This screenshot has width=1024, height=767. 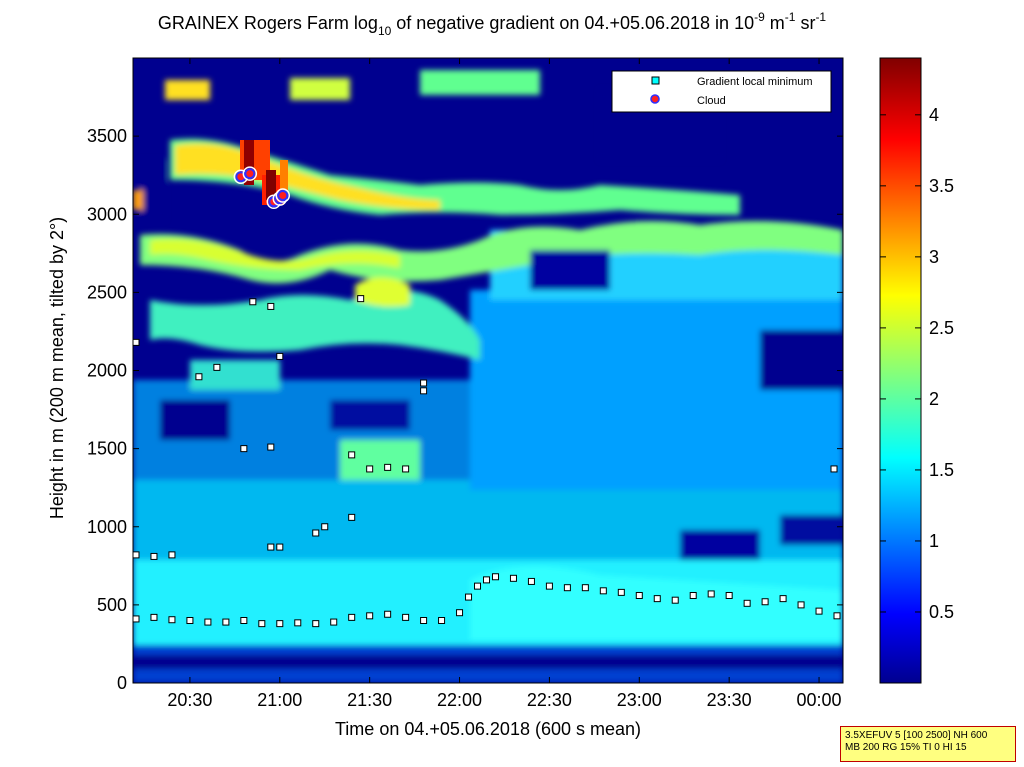 What do you see at coordinates (805, 23) in the screenshot?
I see `title-unit-2: sr` at bounding box center [805, 23].